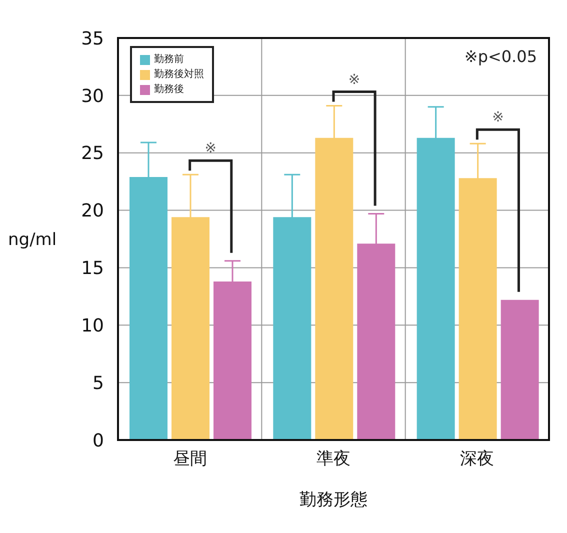 The width and height of the screenshot is (567, 533). I want to click on x-tick-label: 準夜, so click(333, 459).